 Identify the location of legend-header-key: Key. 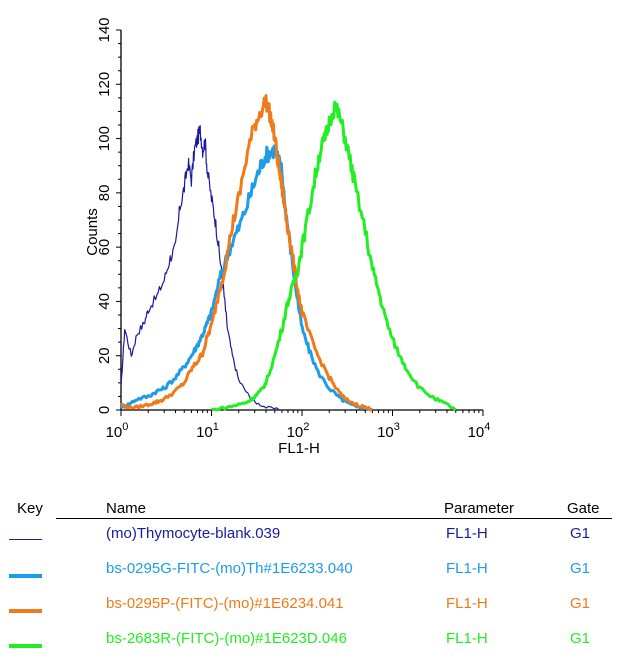
(30, 508).